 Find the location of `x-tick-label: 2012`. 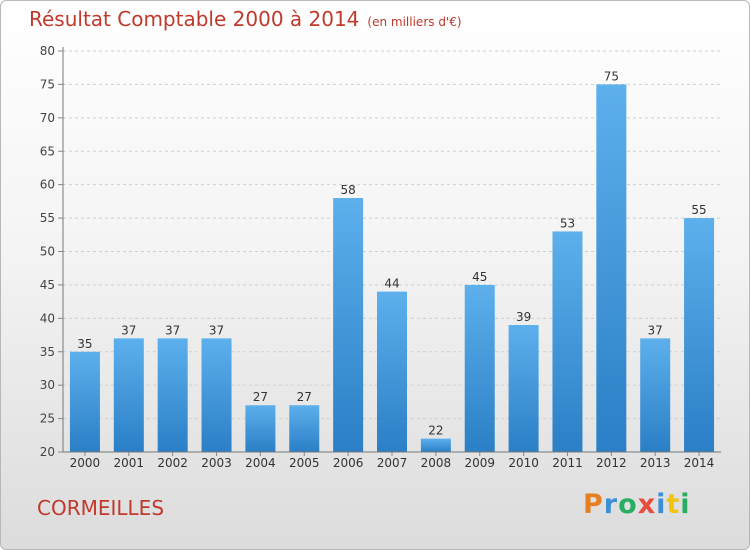

x-tick-label: 2012 is located at coordinates (611, 463).